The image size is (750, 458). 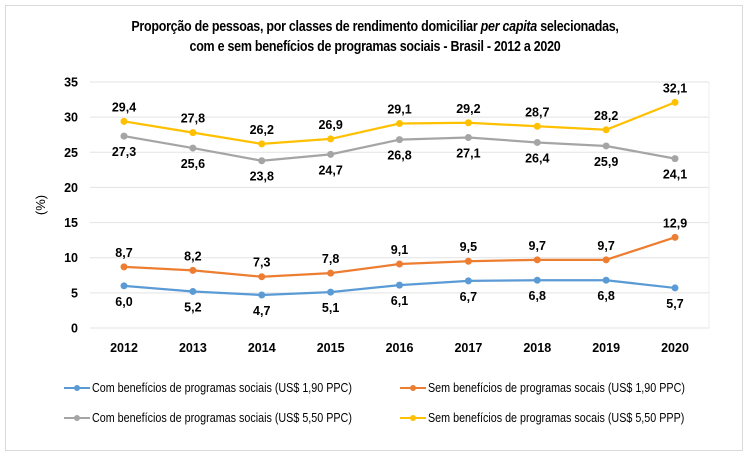 What do you see at coordinates (509, 27) in the screenshot?
I see `title-italic: per capita` at bounding box center [509, 27].